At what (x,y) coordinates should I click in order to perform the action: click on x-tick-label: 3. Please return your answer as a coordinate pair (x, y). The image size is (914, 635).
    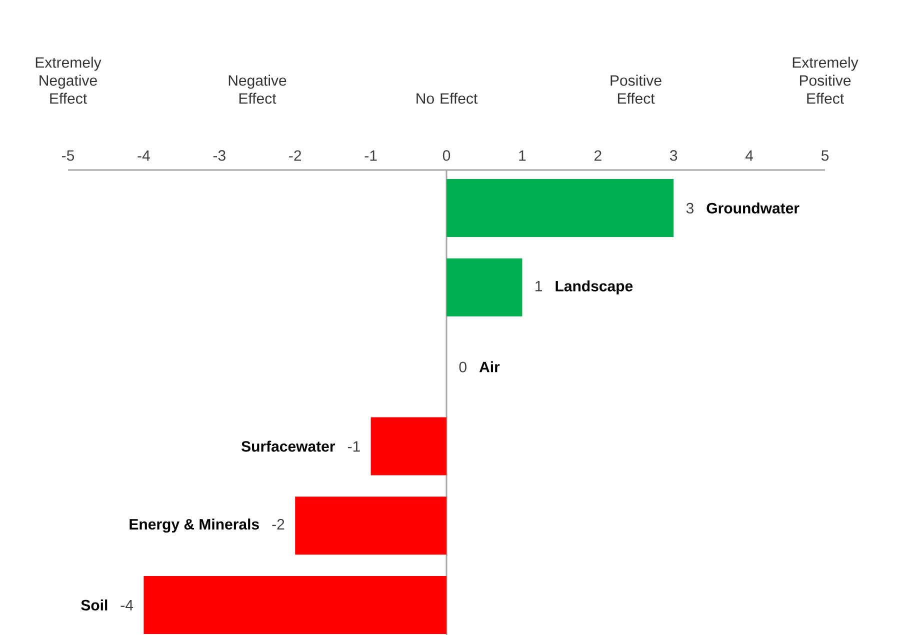
    Looking at the image, I should click on (674, 155).